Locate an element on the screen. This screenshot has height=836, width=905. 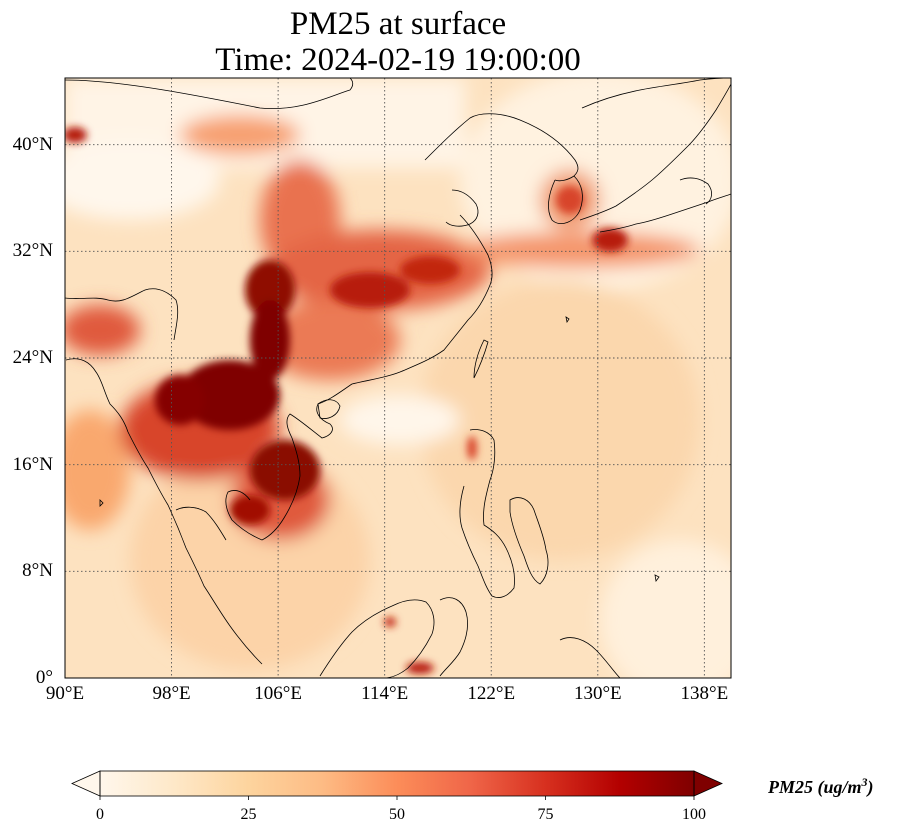
colorbar-gradient is located at coordinates (397, 783).